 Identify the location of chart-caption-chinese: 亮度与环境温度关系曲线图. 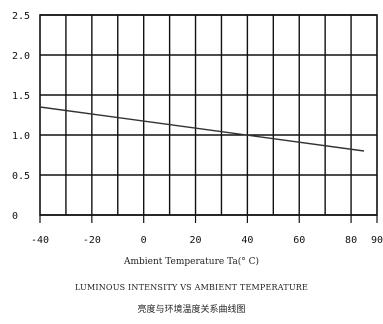
(191, 310).